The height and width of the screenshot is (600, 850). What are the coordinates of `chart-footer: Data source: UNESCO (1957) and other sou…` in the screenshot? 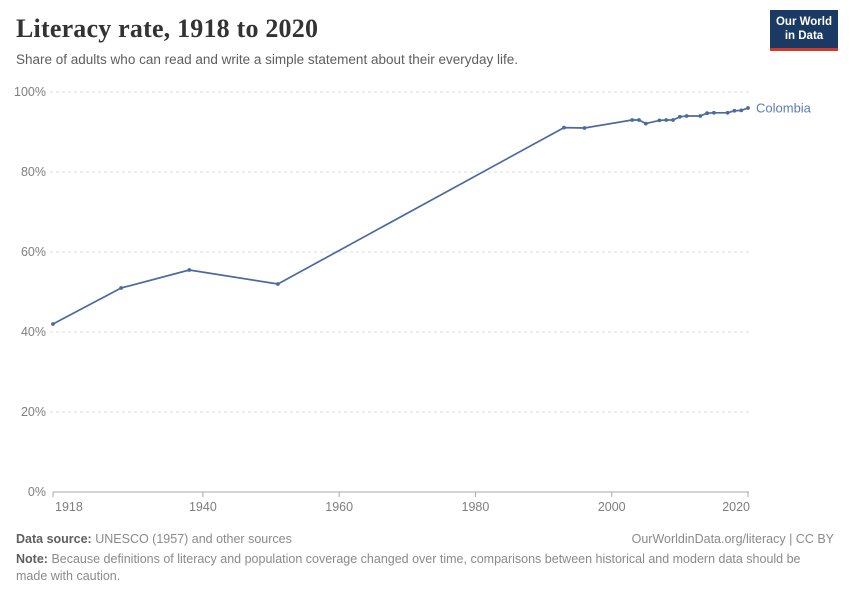 It's located at (425, 558).